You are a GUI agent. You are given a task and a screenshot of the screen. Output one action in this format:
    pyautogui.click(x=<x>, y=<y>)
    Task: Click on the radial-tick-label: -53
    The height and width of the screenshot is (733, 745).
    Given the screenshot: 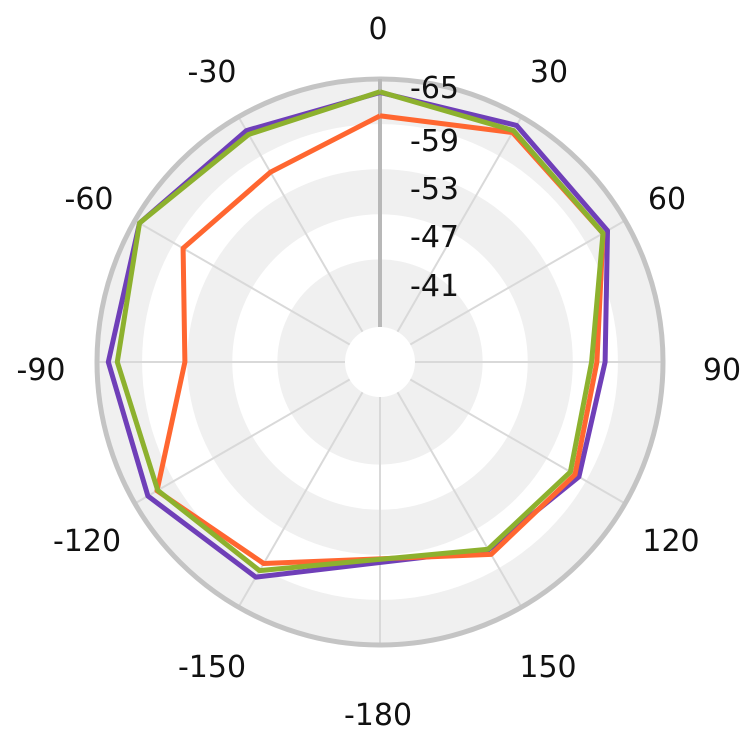 What is the action you would take?
    pyautogui.click(x=434, y=189)
    